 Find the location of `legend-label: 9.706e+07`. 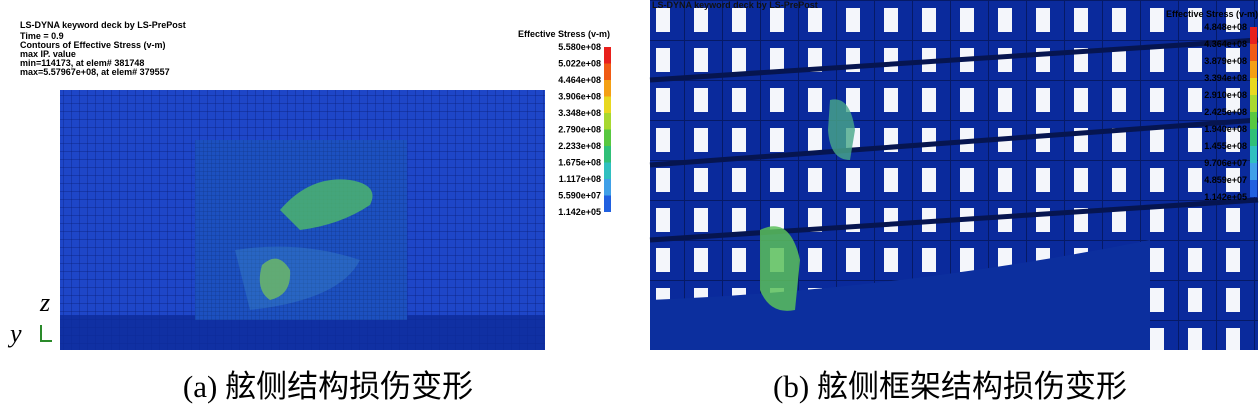

legend-label: 9.706e+07 is located at coordinates (1225, 163).